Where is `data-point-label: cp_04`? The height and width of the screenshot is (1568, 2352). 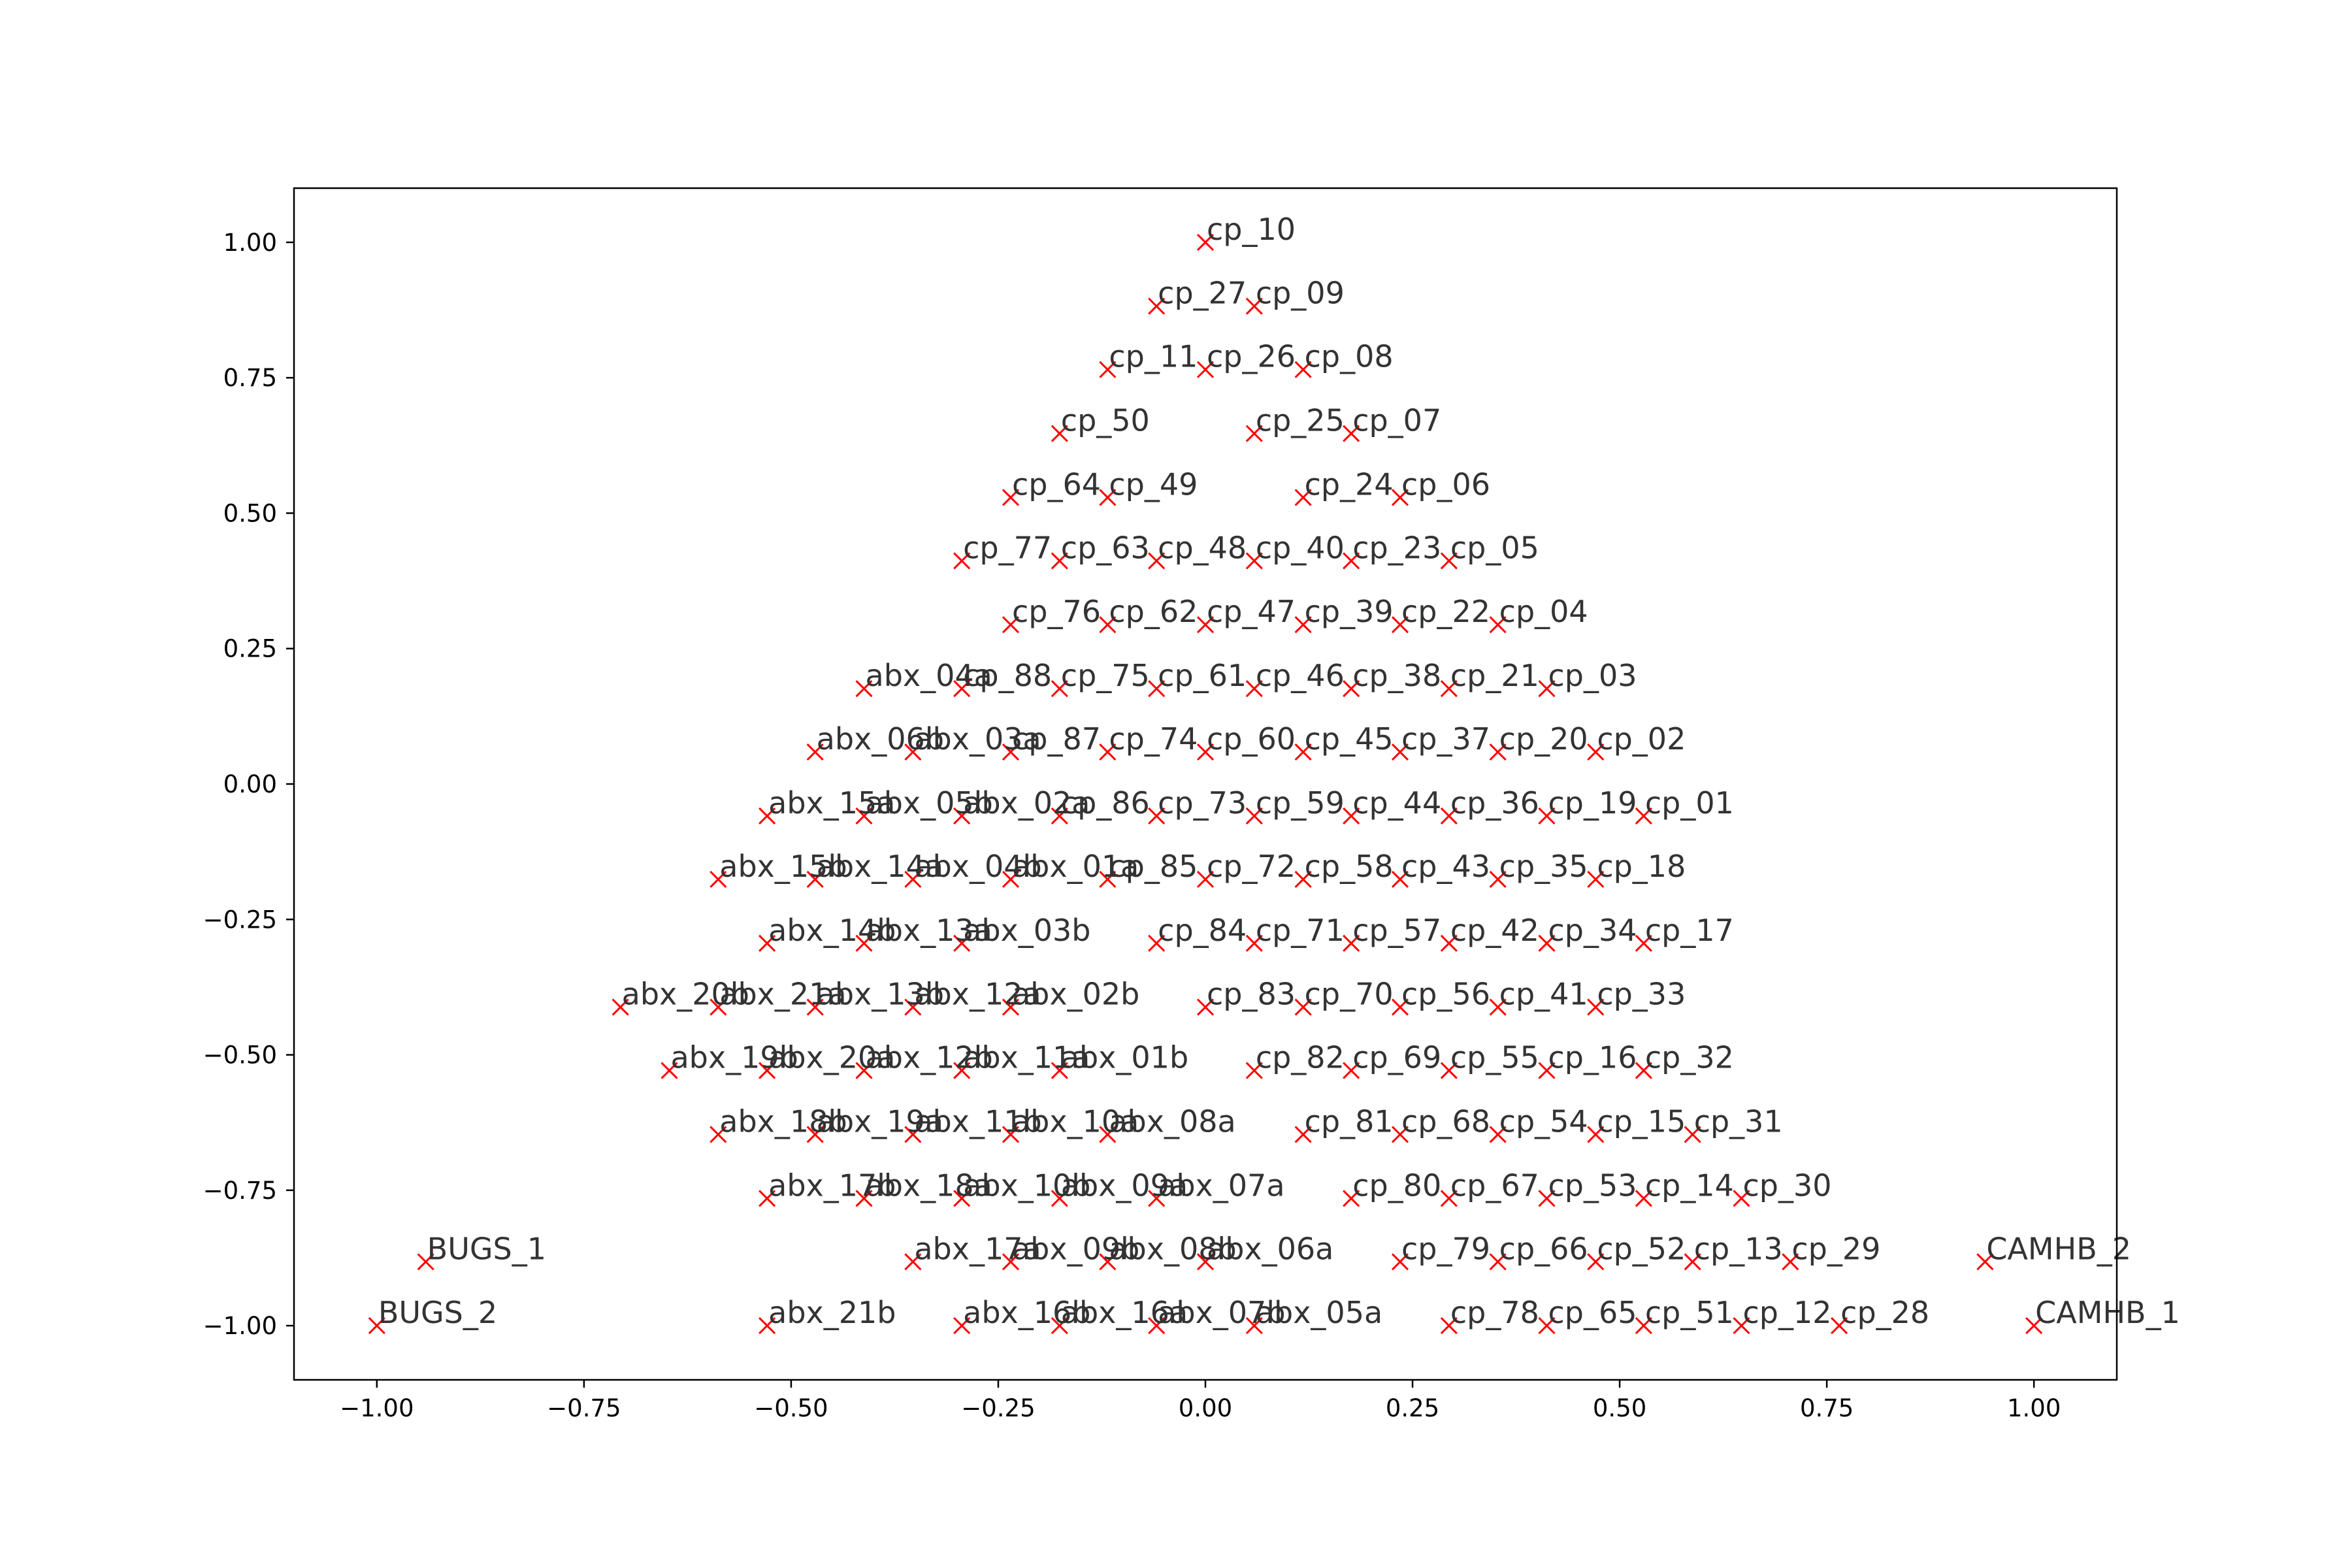
data-point-label: cp_04 is located at coordinates (1543, 611).